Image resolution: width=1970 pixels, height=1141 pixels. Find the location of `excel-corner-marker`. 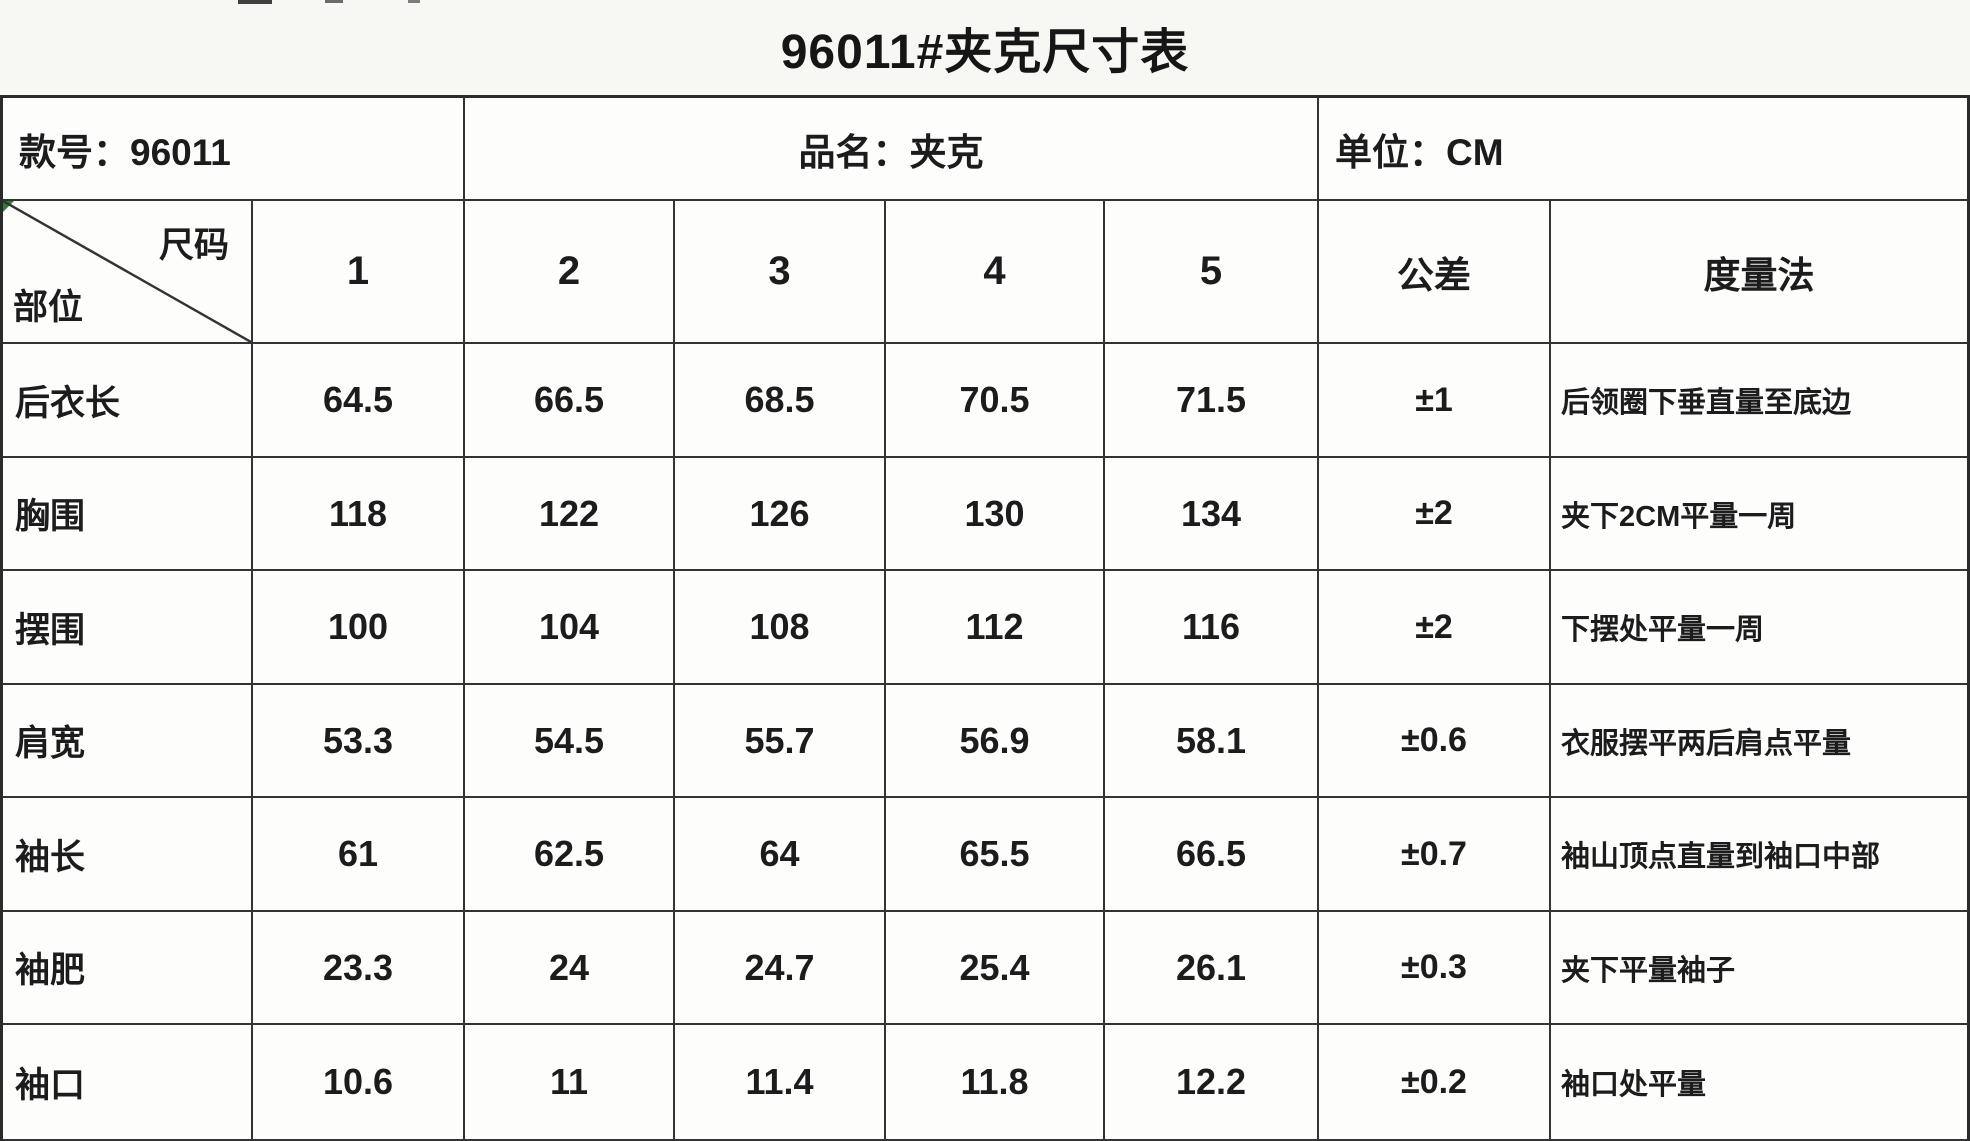

excel-corner-marker is located at coordinates (8, 206).